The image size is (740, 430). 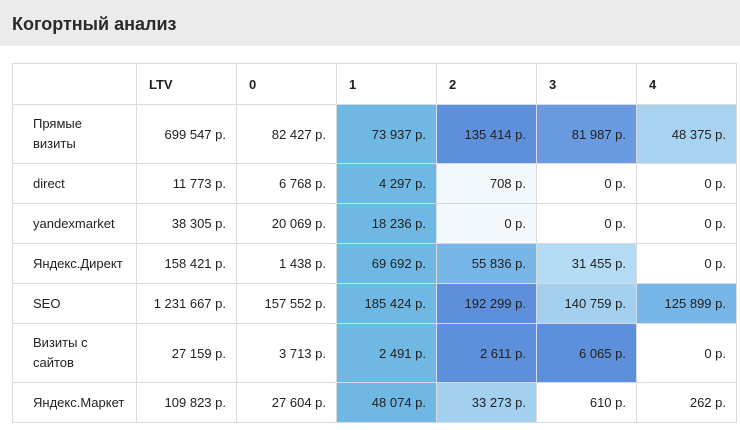 I want to click on header-ltv: LTV, so click(x=186, y=84).